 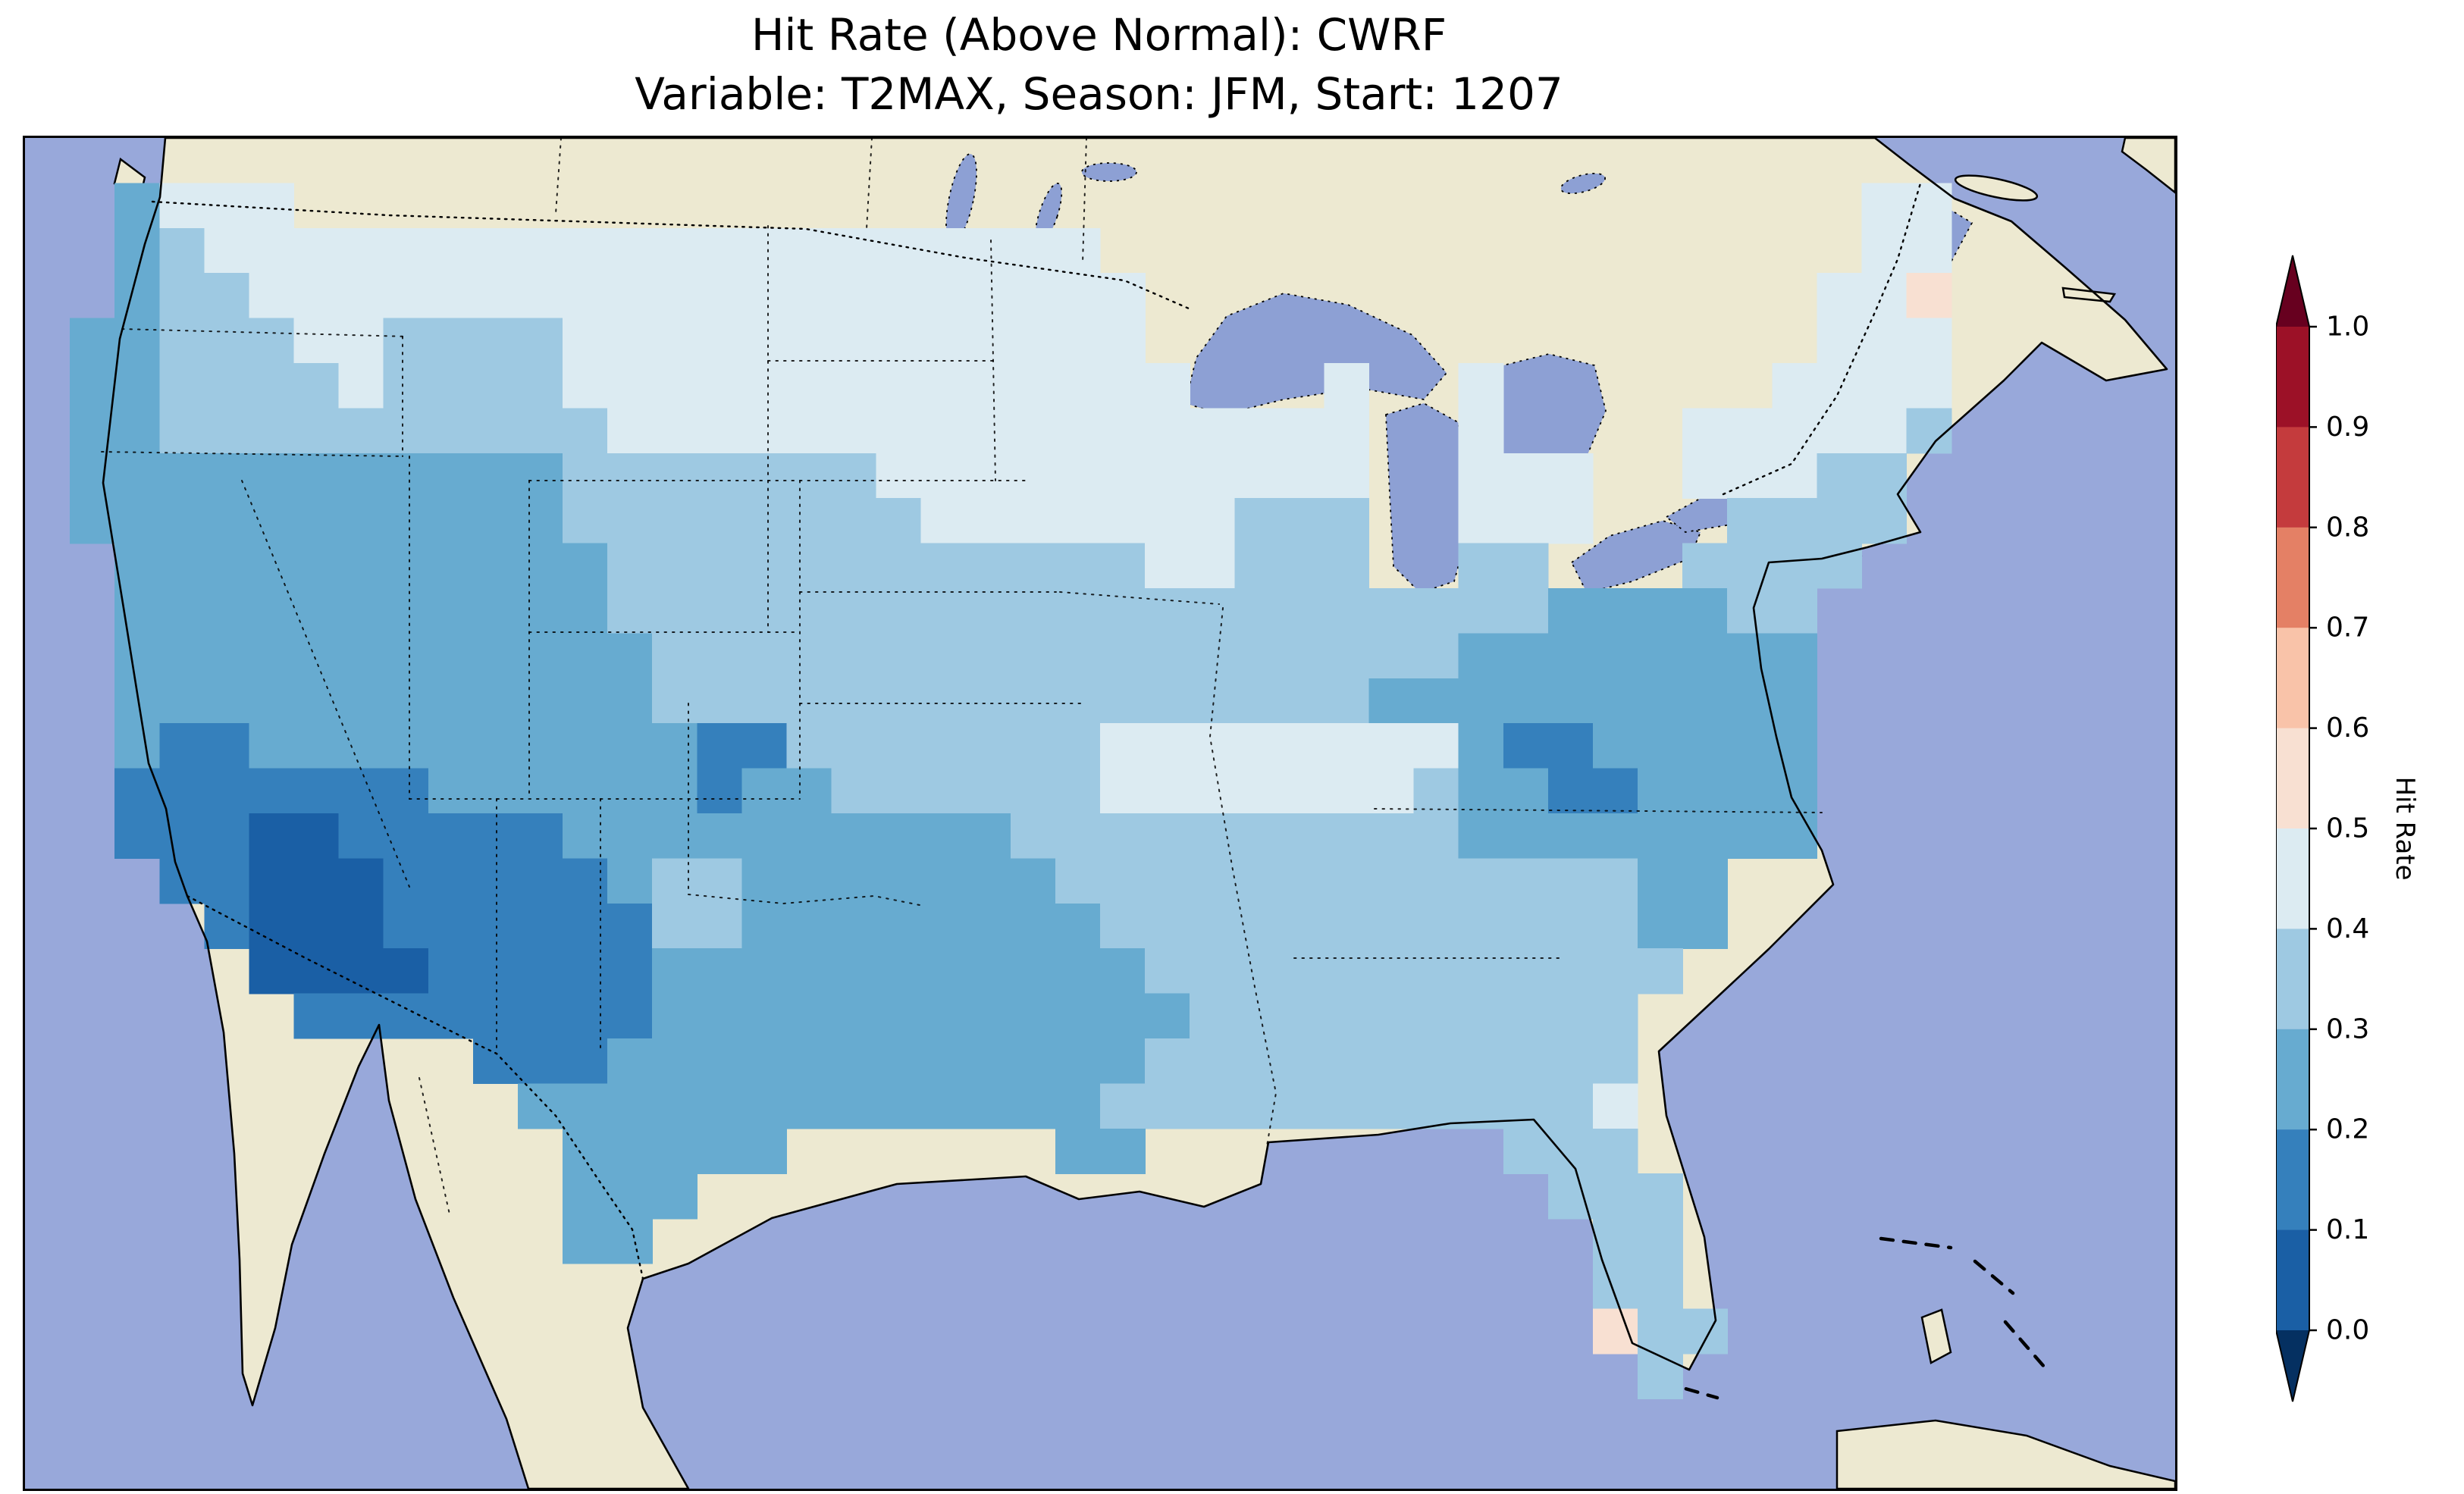 I want to click on lake-superior, so click(x=1315, y=354).